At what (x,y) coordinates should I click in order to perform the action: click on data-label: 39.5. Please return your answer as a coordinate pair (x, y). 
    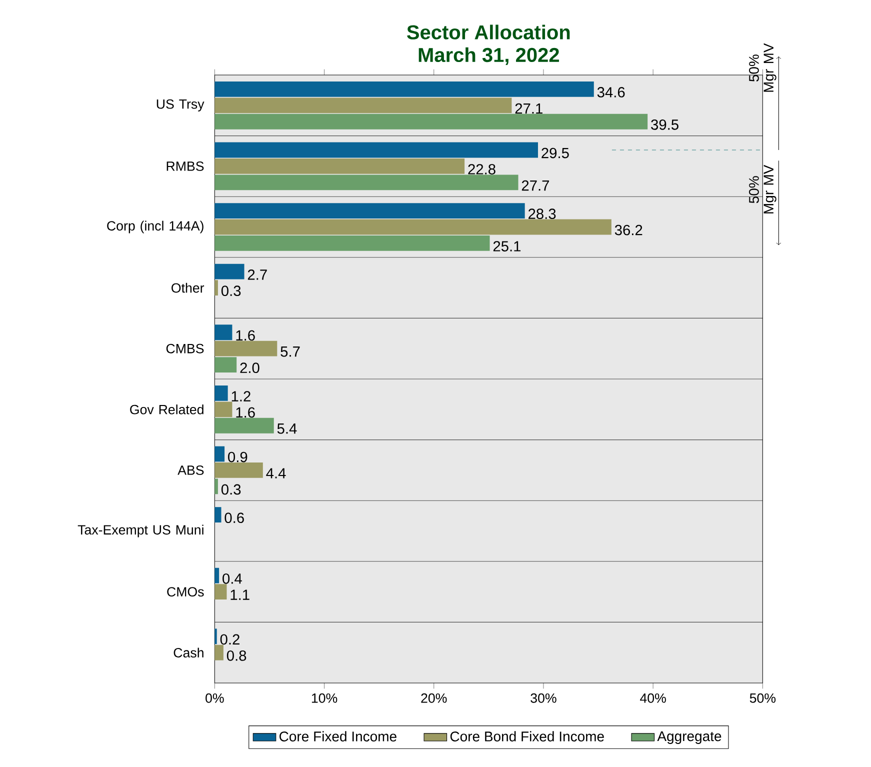
    Looking at the image, I should click on (664, 124).